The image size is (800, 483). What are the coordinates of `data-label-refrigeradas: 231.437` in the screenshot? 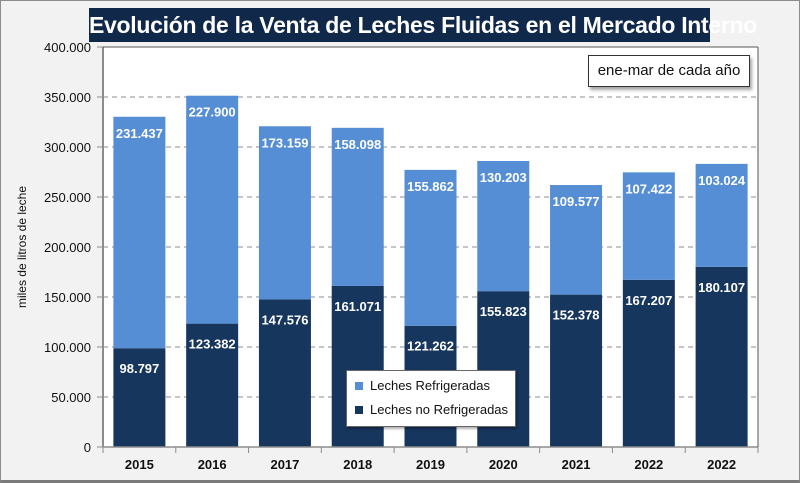 It's located at (139, 133).